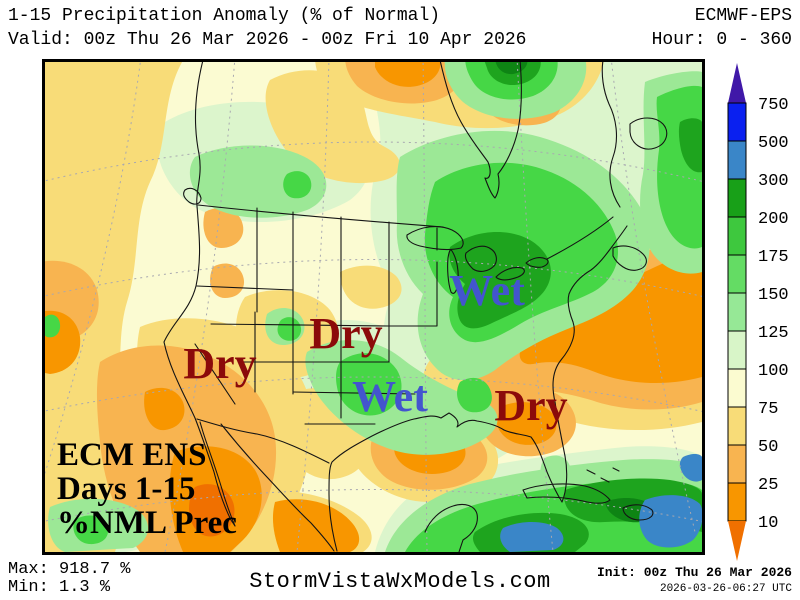  Describe the element at coordinates (132, 455) in the screenshot. I see `caption-line-1: ECM ENS` at that location.